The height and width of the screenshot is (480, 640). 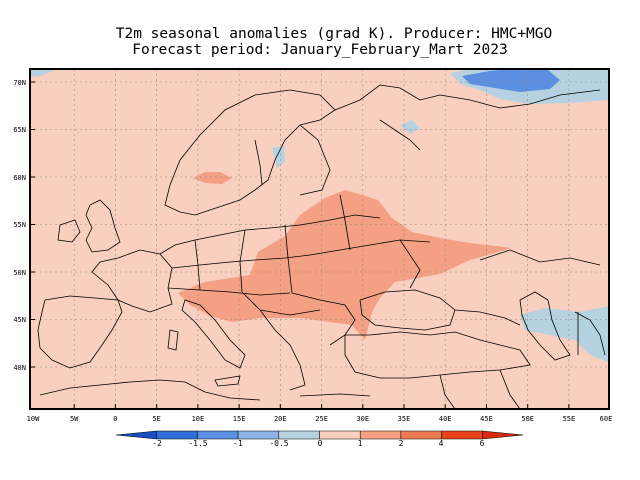 I want to click on lon-tick-label: 15E, so click(x=239, y=419).